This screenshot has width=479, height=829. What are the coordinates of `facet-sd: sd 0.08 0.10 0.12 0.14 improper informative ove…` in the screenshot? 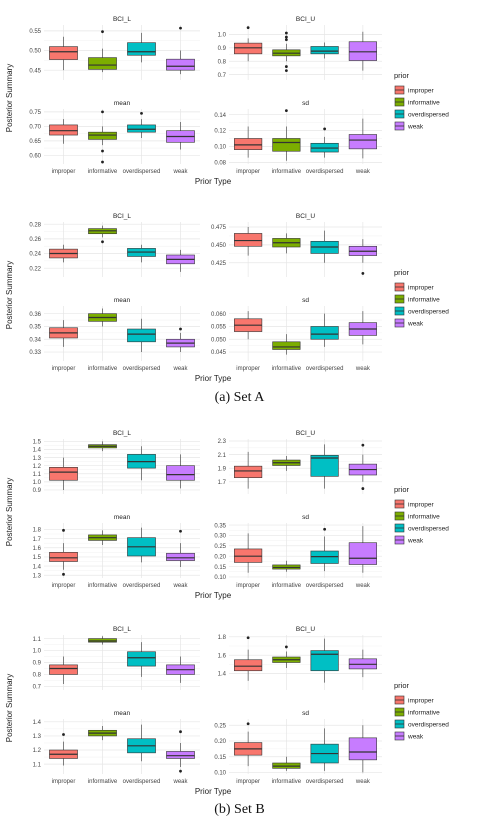 It's located at (298, 137).